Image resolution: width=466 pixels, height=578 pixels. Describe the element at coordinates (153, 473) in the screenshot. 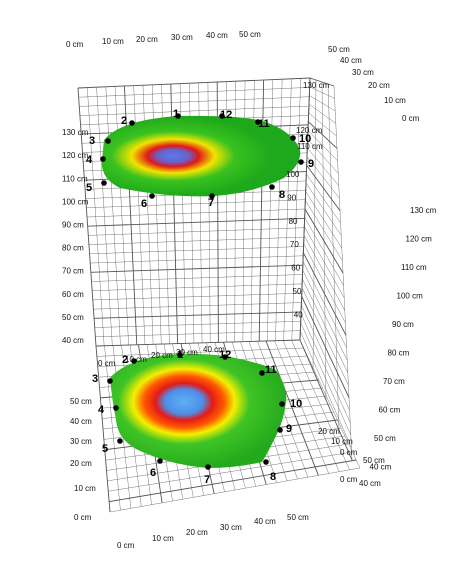

I see `electrode-label: 6` at that location.